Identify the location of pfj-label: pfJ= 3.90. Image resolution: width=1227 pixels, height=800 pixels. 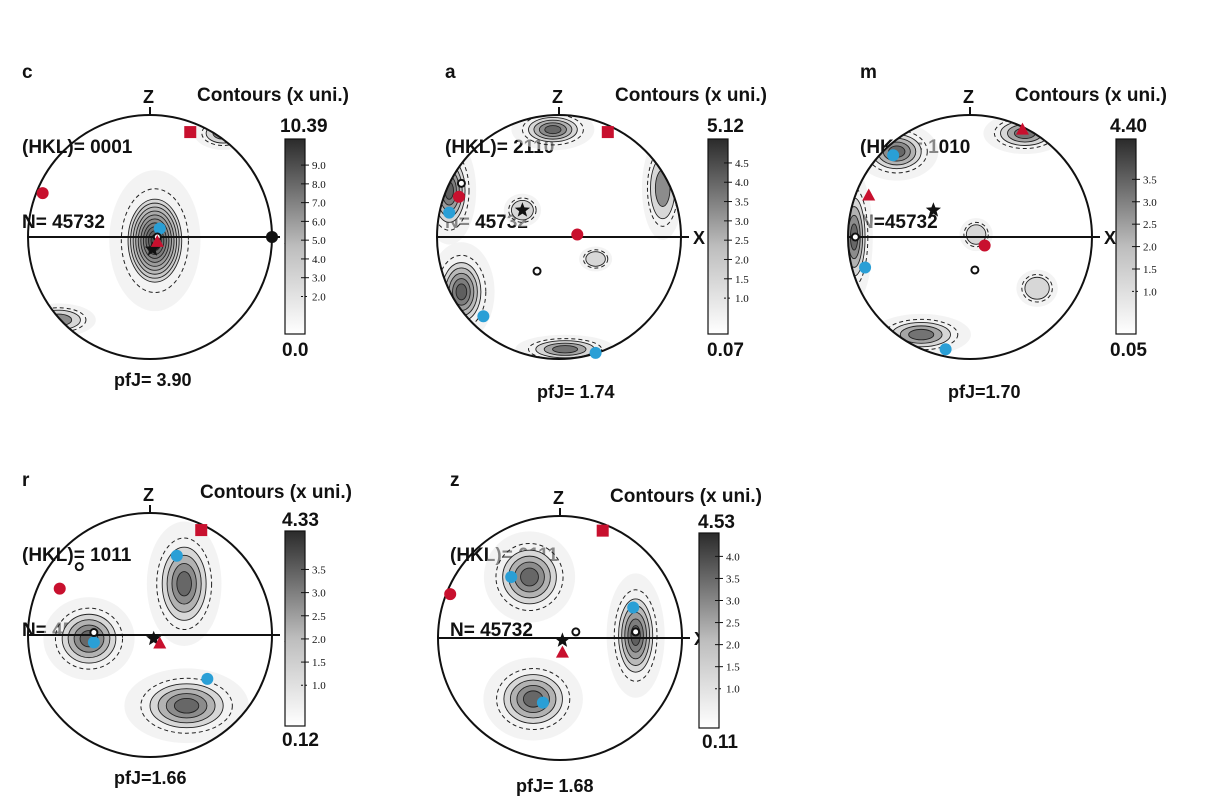
(153, 380).